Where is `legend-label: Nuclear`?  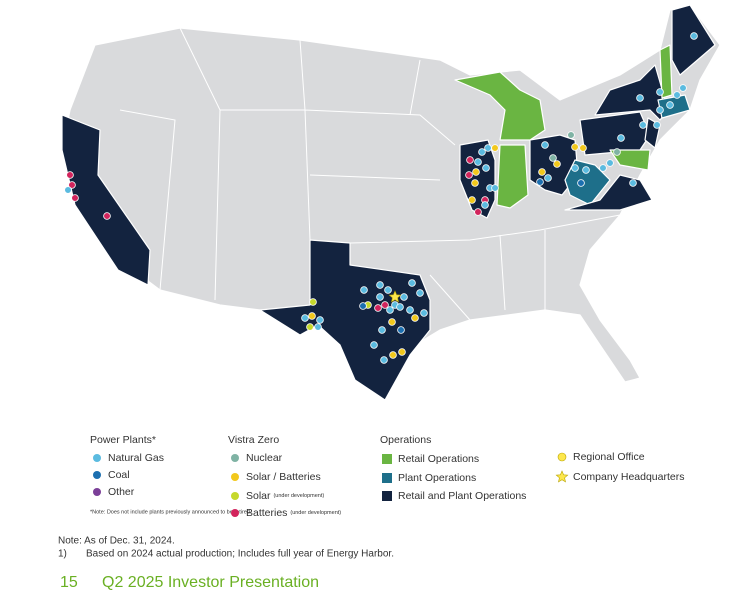
legend-label: Nuclear is located at coordinates (264, 458).